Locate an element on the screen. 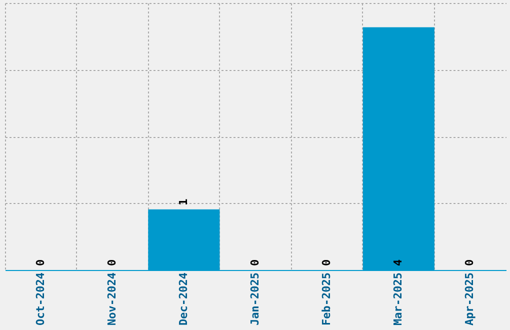 This screenshot has width=510, height=330. x-tick-label: Jan-2025 is located at coordinates (255, 299).